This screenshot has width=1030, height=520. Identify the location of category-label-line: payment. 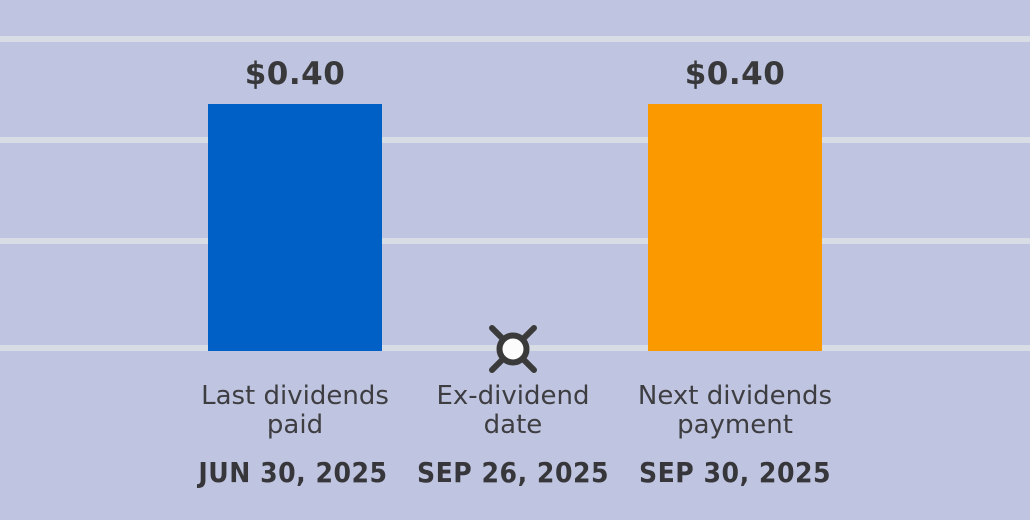
(735, 425).